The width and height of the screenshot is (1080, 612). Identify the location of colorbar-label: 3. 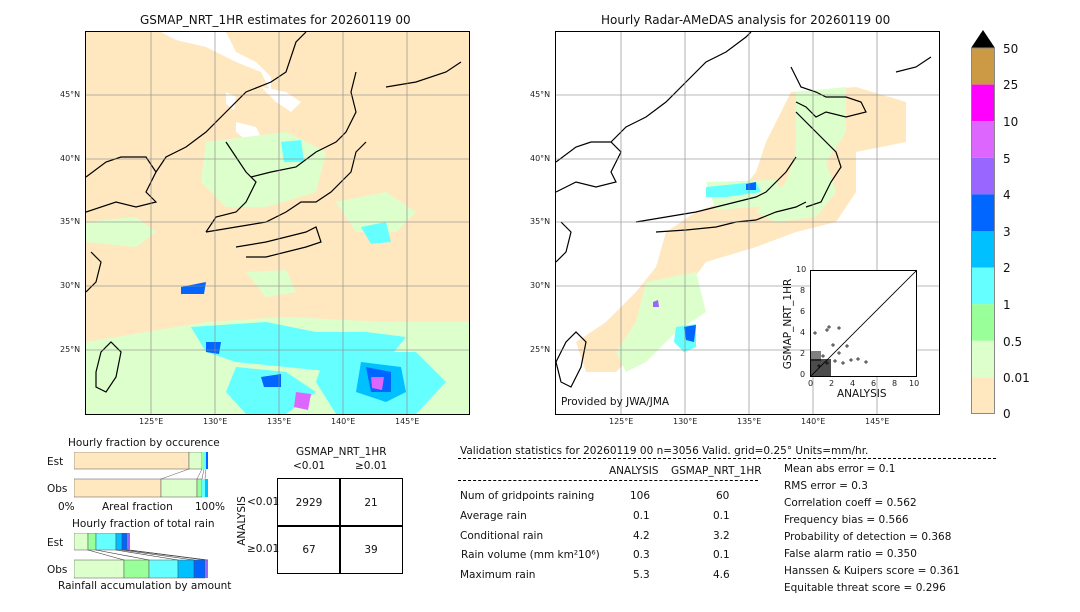
(1007, 232).